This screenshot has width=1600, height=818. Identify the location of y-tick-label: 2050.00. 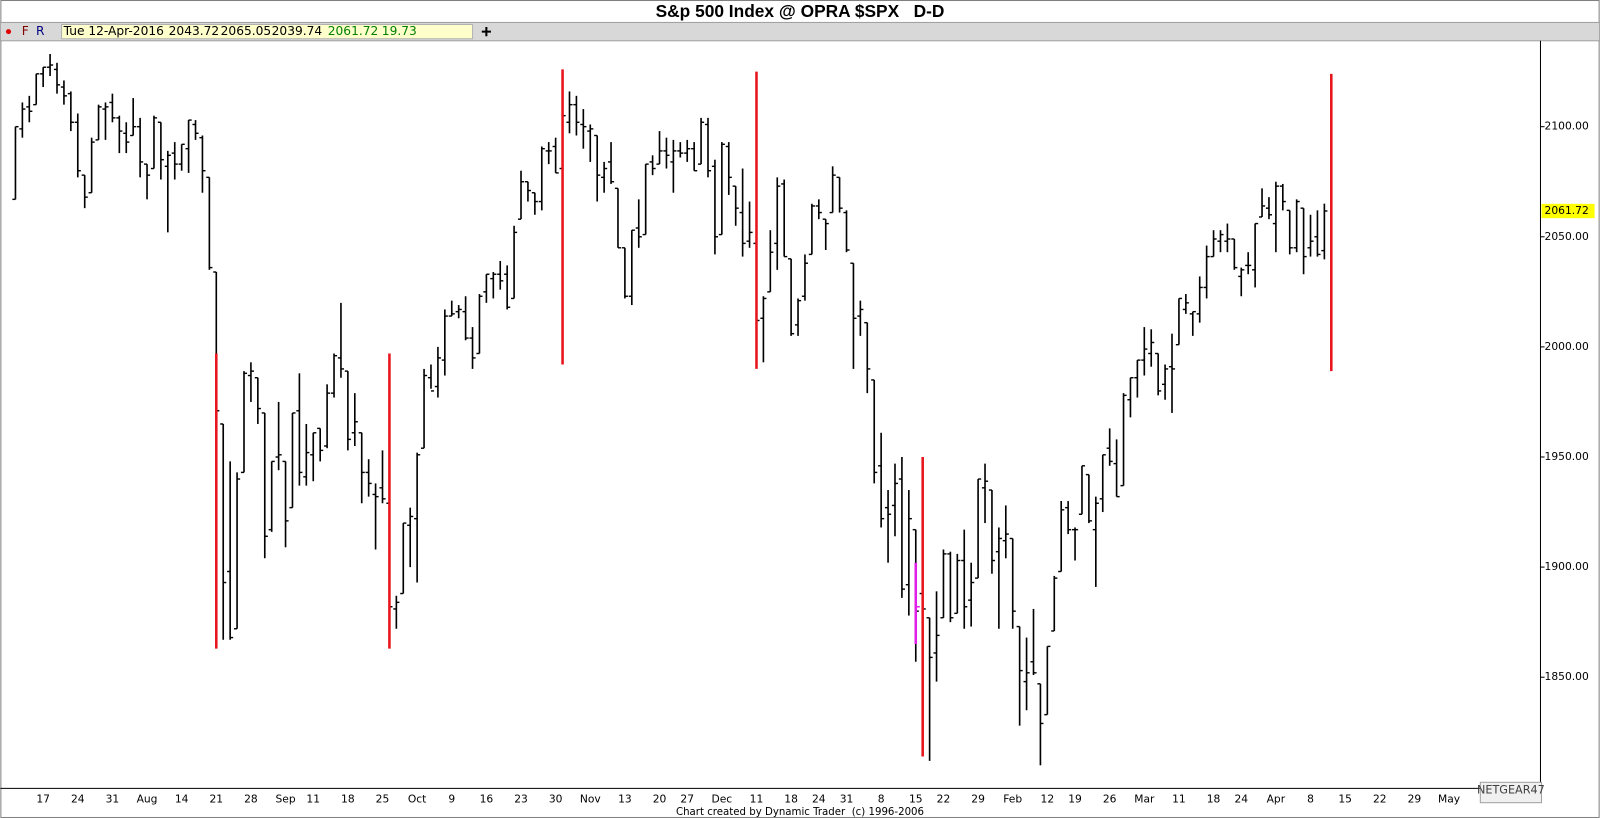
(1567, 236).